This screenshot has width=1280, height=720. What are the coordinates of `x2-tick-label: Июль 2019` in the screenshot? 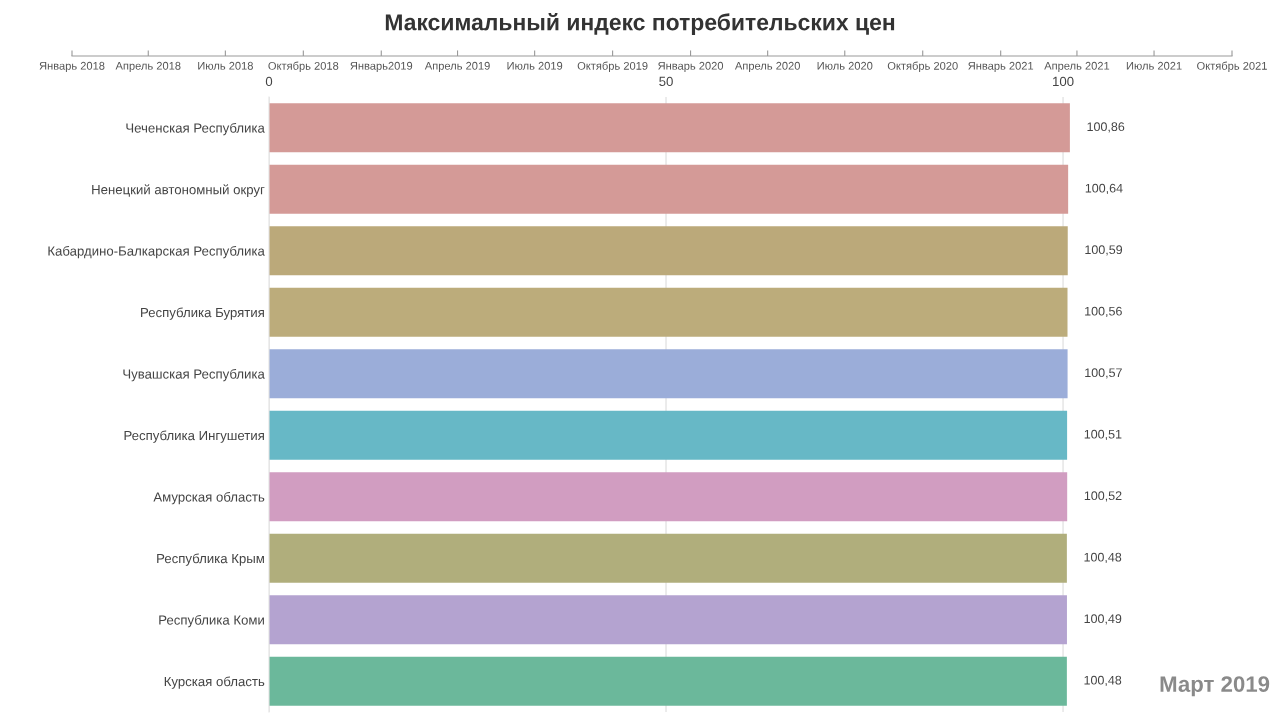 It's located at (535, 65).